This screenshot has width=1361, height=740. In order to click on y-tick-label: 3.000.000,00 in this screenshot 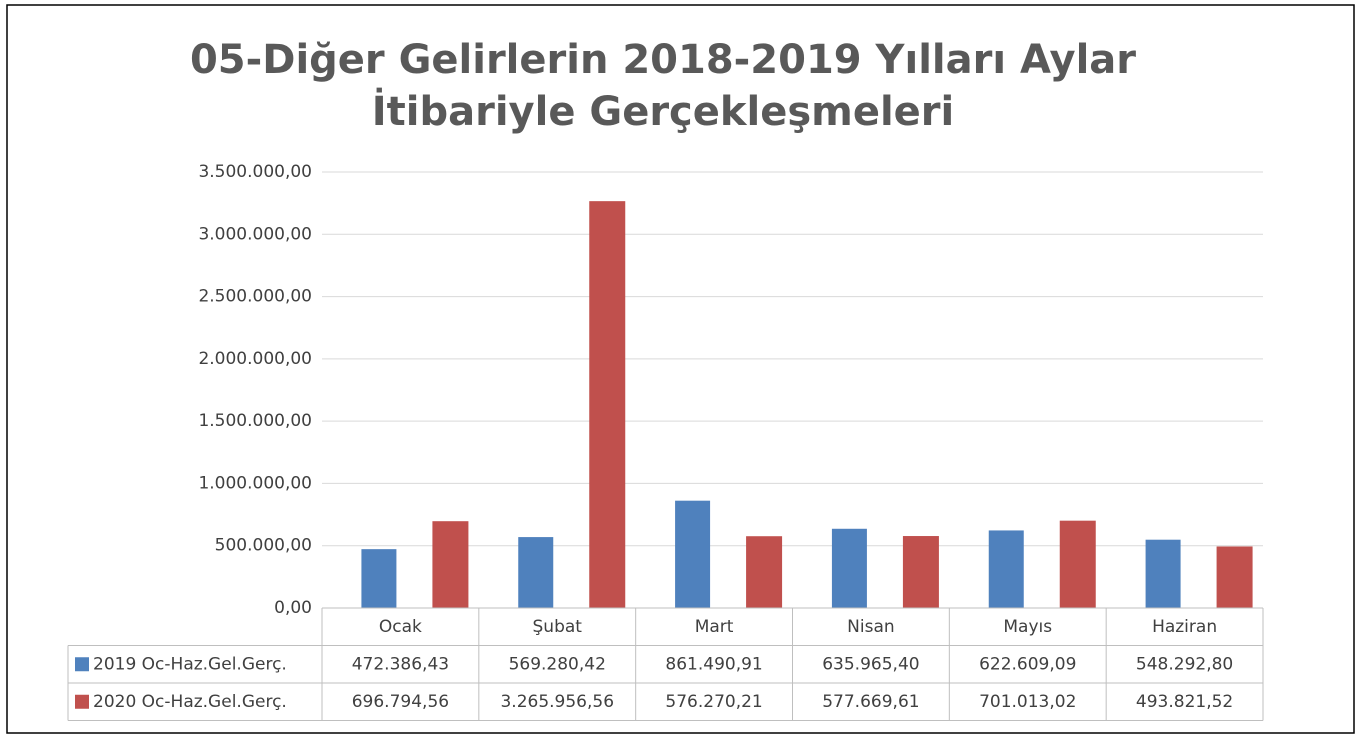, I will do `click(255, 234)`.